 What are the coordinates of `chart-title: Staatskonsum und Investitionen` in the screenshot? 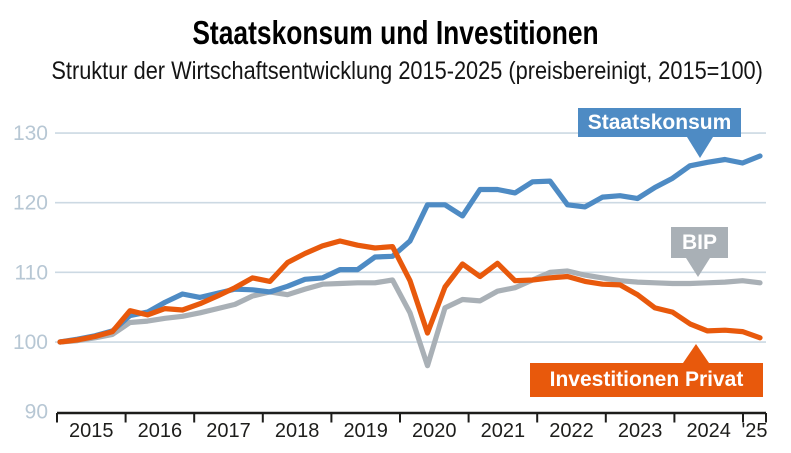 It's located at (395, 32).